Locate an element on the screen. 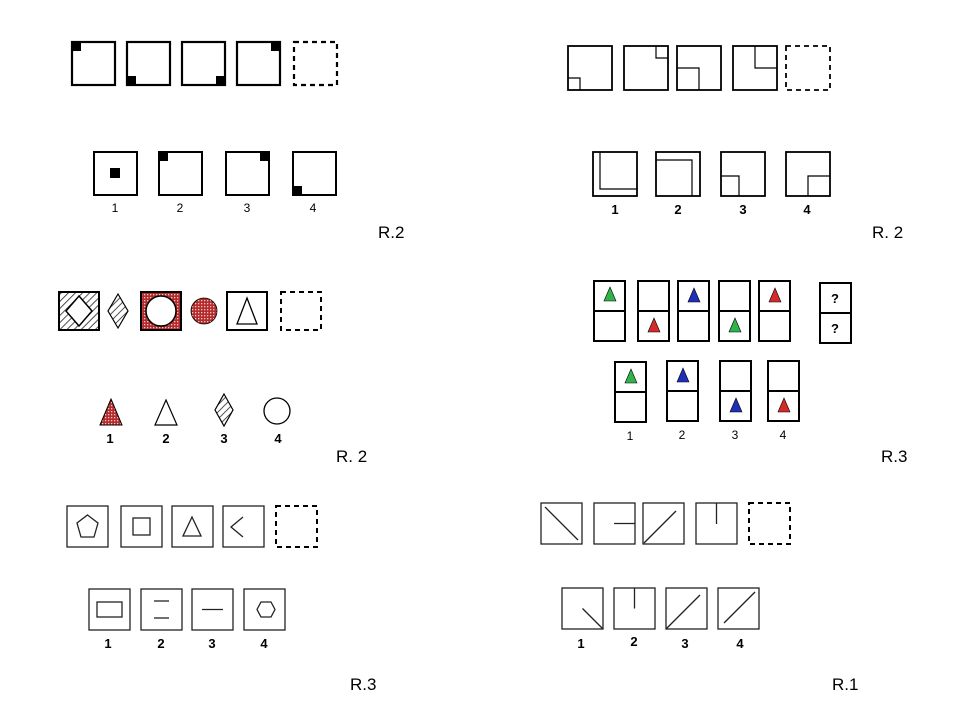  puzzle-6: 1 2 3 4 R.1 is located at coordinates (699, 598).